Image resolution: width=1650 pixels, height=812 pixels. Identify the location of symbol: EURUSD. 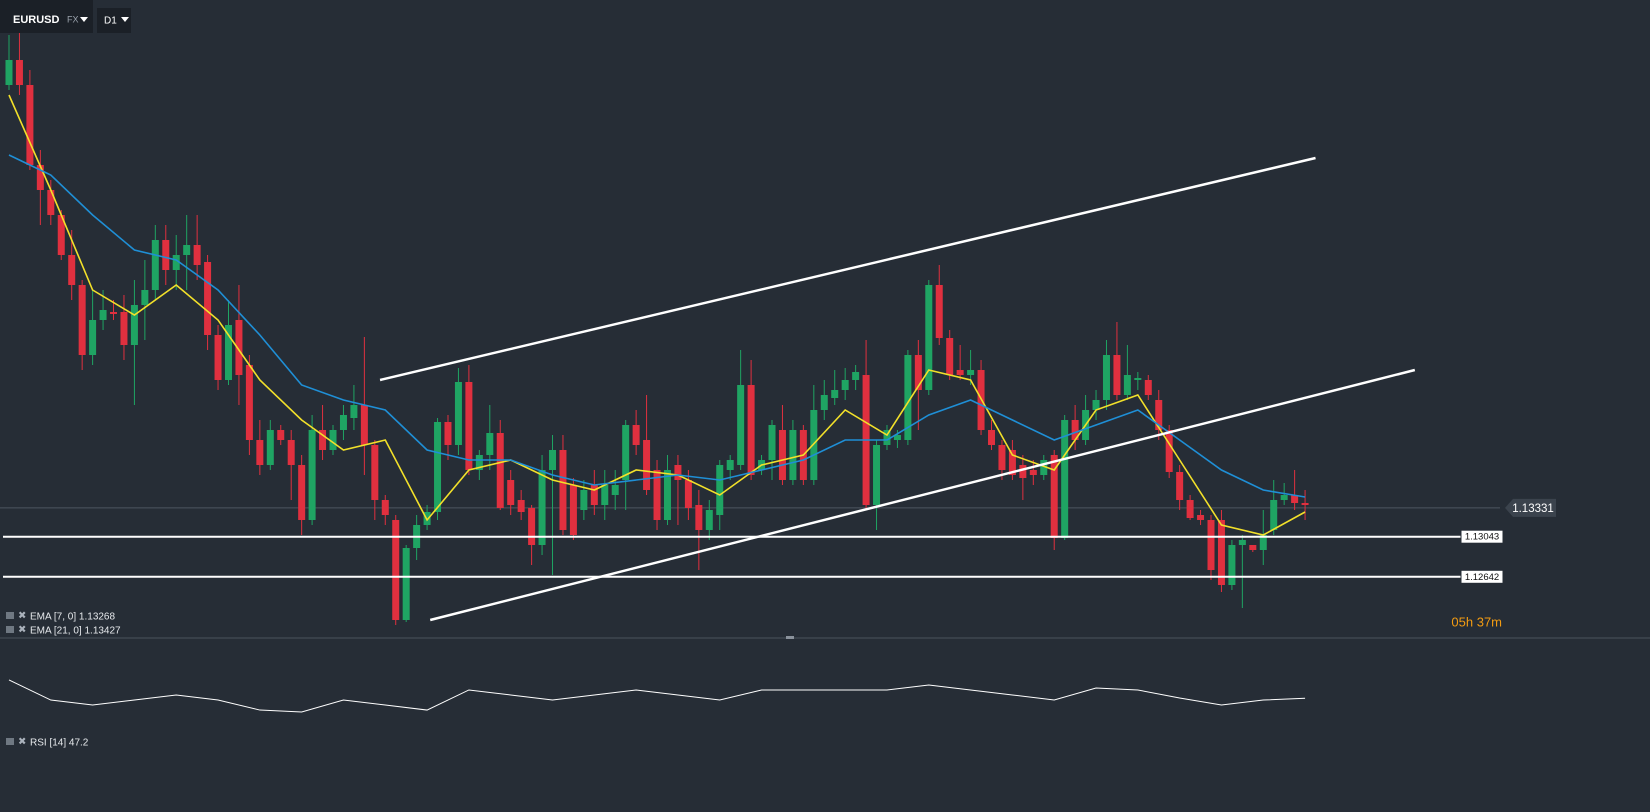
(36, 20).